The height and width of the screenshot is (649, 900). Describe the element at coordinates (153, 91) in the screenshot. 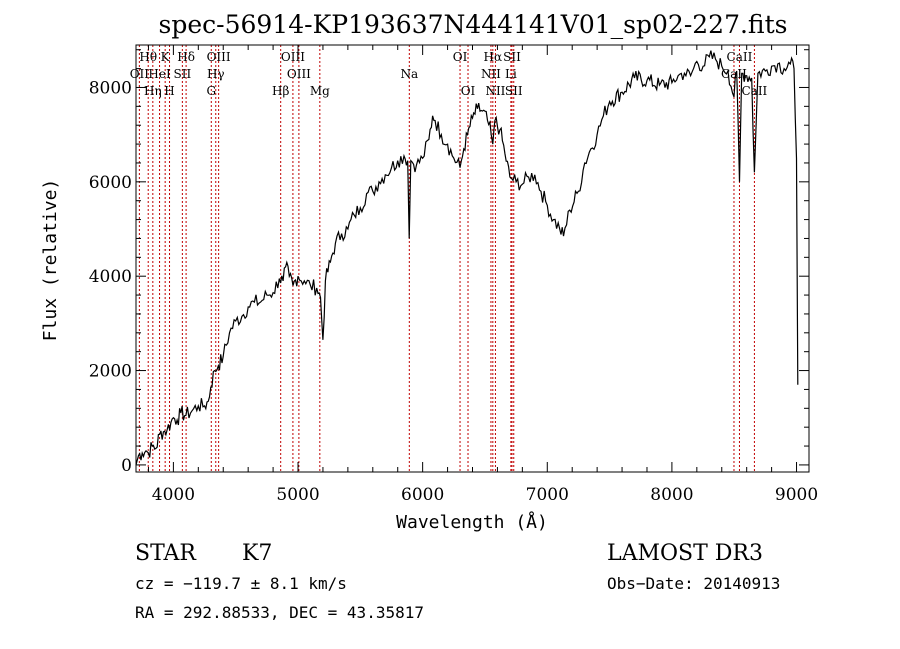

I see `line-label-2: Hη` at that location.